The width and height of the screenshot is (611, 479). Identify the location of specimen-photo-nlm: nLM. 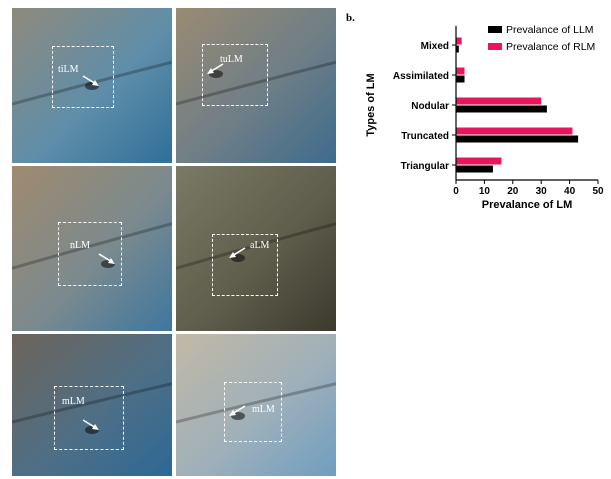
(92, 248).